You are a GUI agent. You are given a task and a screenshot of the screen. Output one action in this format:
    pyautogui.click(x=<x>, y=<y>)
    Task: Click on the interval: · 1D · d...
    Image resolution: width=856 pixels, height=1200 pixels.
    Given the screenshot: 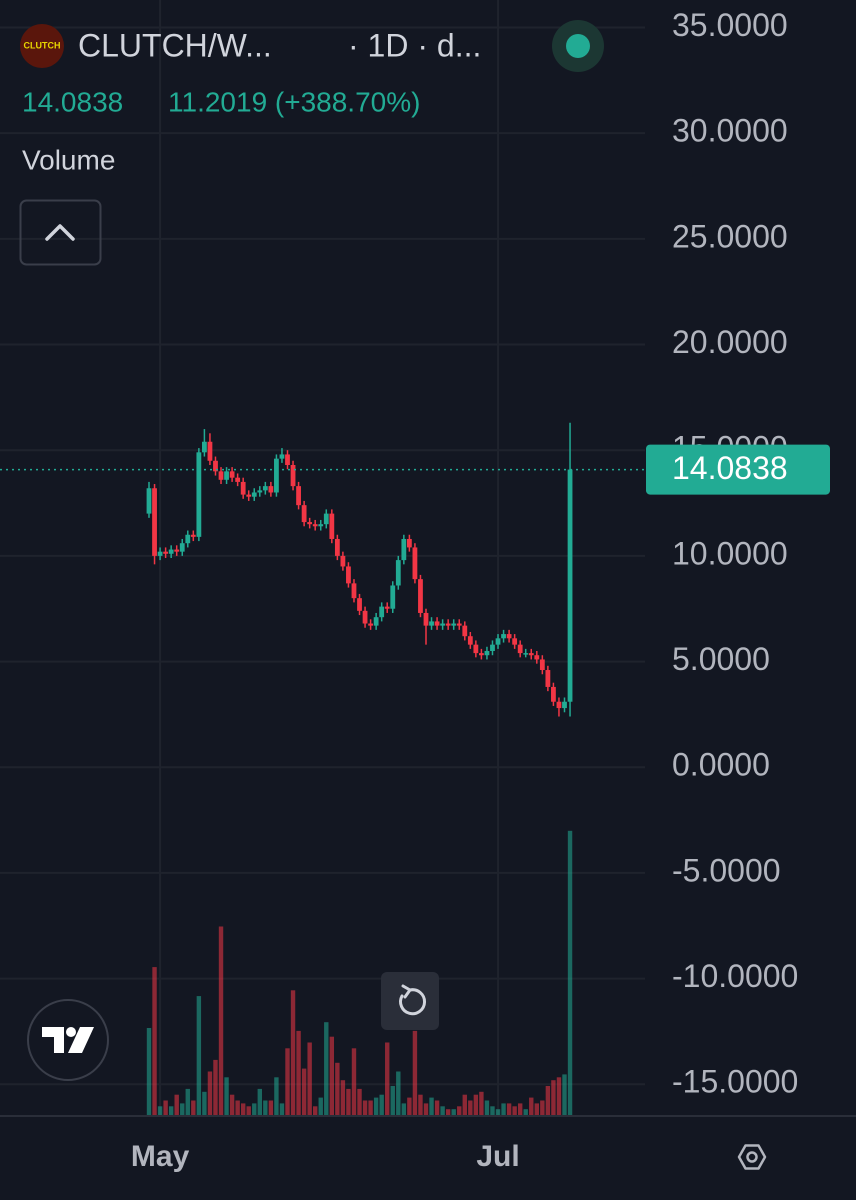 What is the action you would take?
    pyautogui.click(x=414, y=45)
    